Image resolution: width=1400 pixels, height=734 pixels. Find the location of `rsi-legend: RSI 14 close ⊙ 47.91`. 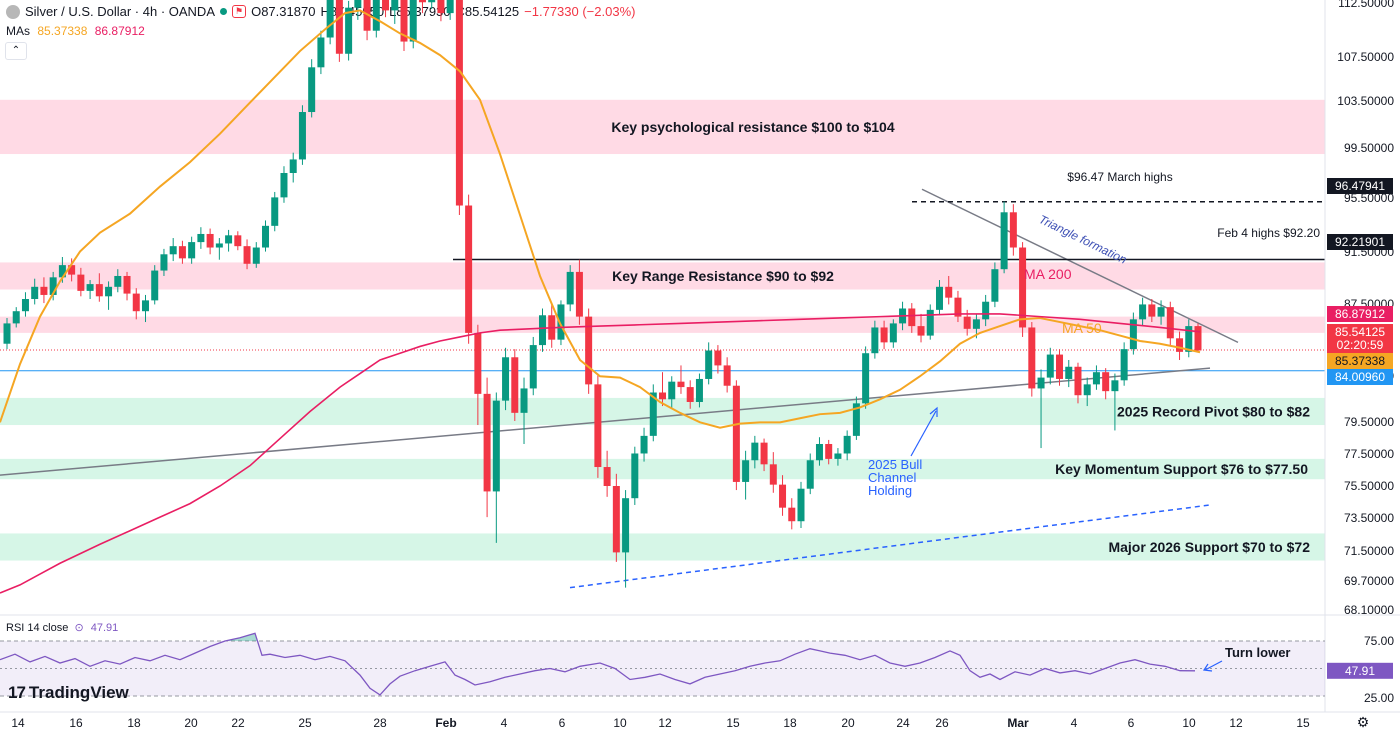

rsi-legend: RSI 14 close ⊙ 47.91 is located at coordinates (62, 627).